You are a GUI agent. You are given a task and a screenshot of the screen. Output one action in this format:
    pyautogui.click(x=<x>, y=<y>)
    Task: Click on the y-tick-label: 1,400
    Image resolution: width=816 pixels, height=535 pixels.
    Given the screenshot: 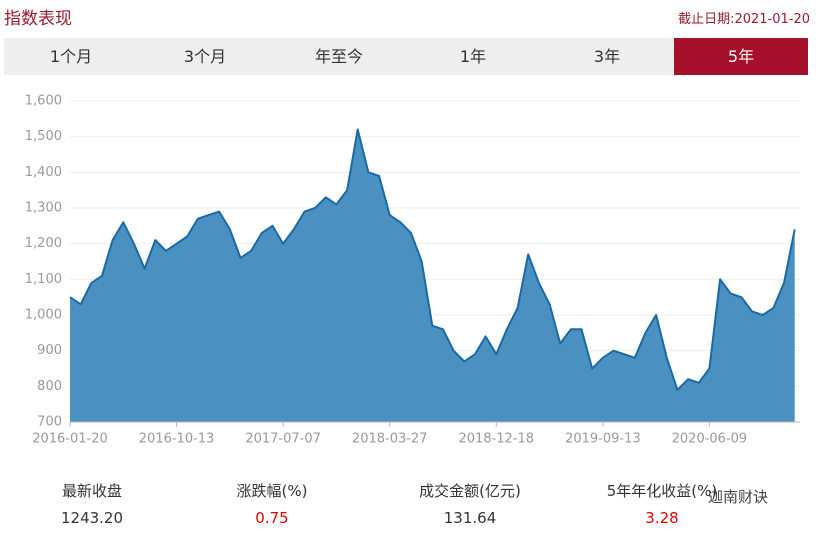 What is the action you would take?
    pyautogui.click(x=43, y=172)
    